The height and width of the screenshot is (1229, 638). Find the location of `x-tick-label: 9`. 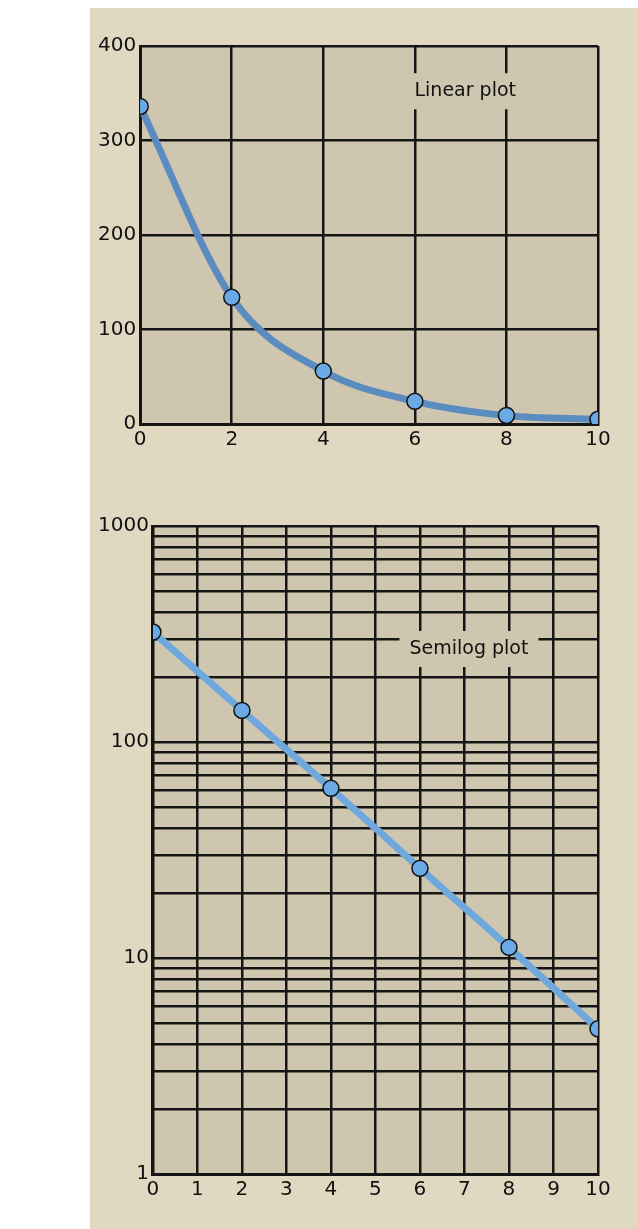

x-tick-label: 9 is located at coordinates (553, 1188).